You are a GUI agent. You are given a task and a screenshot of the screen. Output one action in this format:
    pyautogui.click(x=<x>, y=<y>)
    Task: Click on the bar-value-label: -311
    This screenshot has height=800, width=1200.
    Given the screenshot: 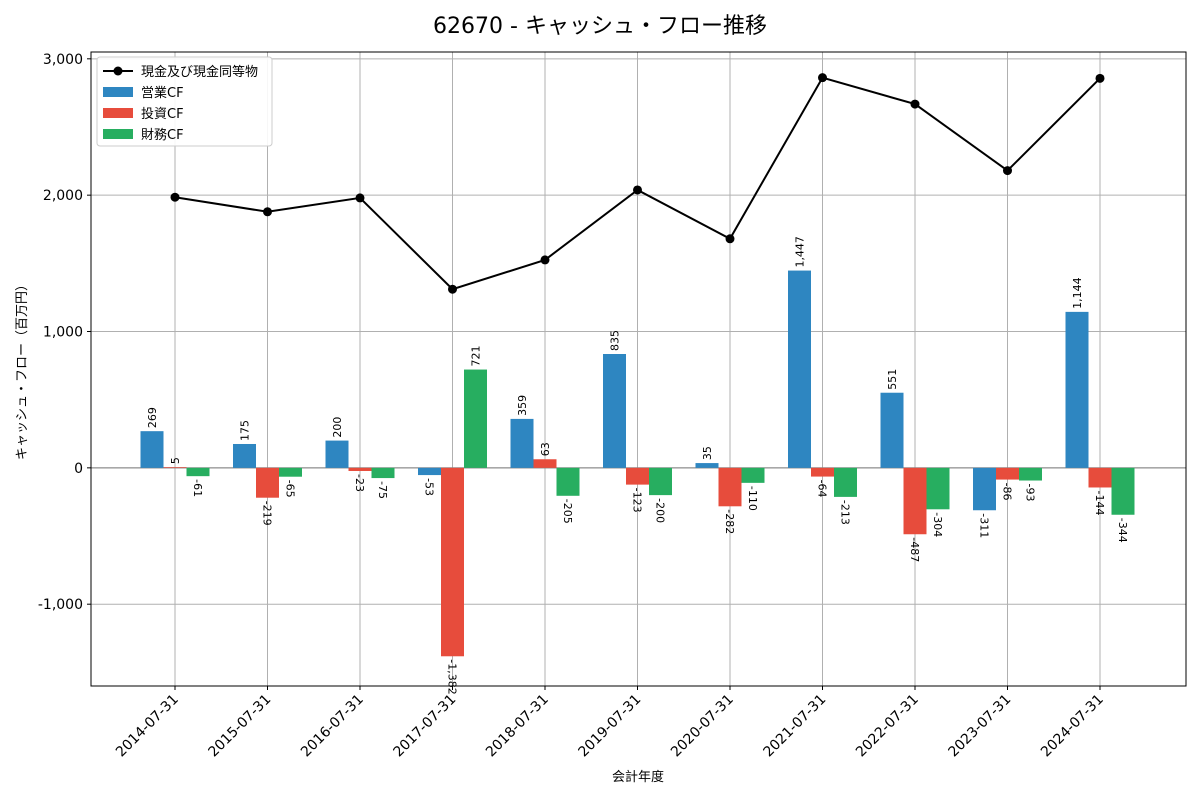 What is the action you would take?
    pyautogui.click(x=984, y=525)
    